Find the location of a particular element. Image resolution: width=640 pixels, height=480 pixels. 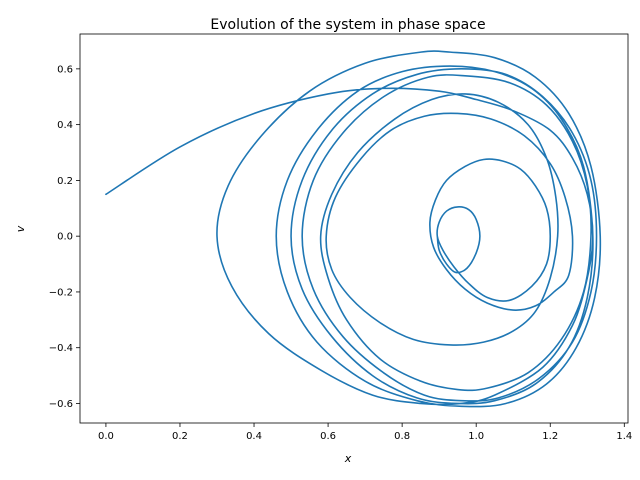

y-axis: −0.6 −0.4 −0.2 0.0 0.2 0.4 0.6 is located at coordinates (64, 237).